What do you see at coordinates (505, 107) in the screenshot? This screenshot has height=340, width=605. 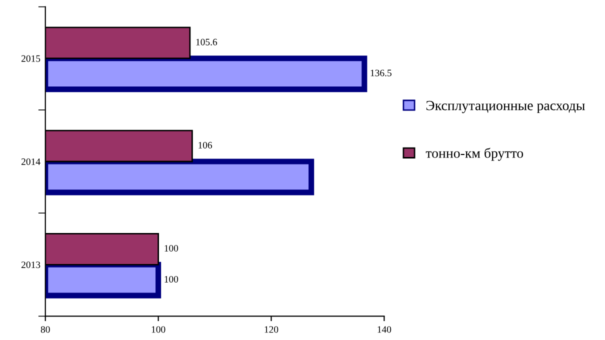 I see `legend-label: Эксплутационные расходы` at bounding box center [505, 107].